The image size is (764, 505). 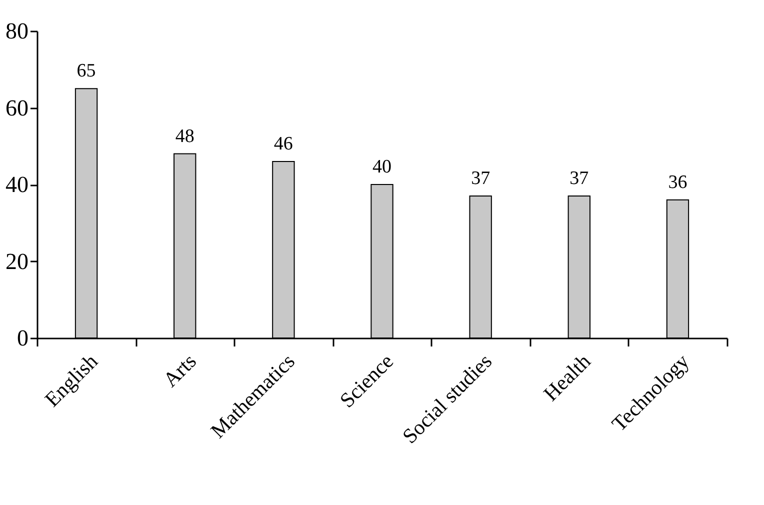 I want to click on data-label: 36, so click(x=678, y=182).